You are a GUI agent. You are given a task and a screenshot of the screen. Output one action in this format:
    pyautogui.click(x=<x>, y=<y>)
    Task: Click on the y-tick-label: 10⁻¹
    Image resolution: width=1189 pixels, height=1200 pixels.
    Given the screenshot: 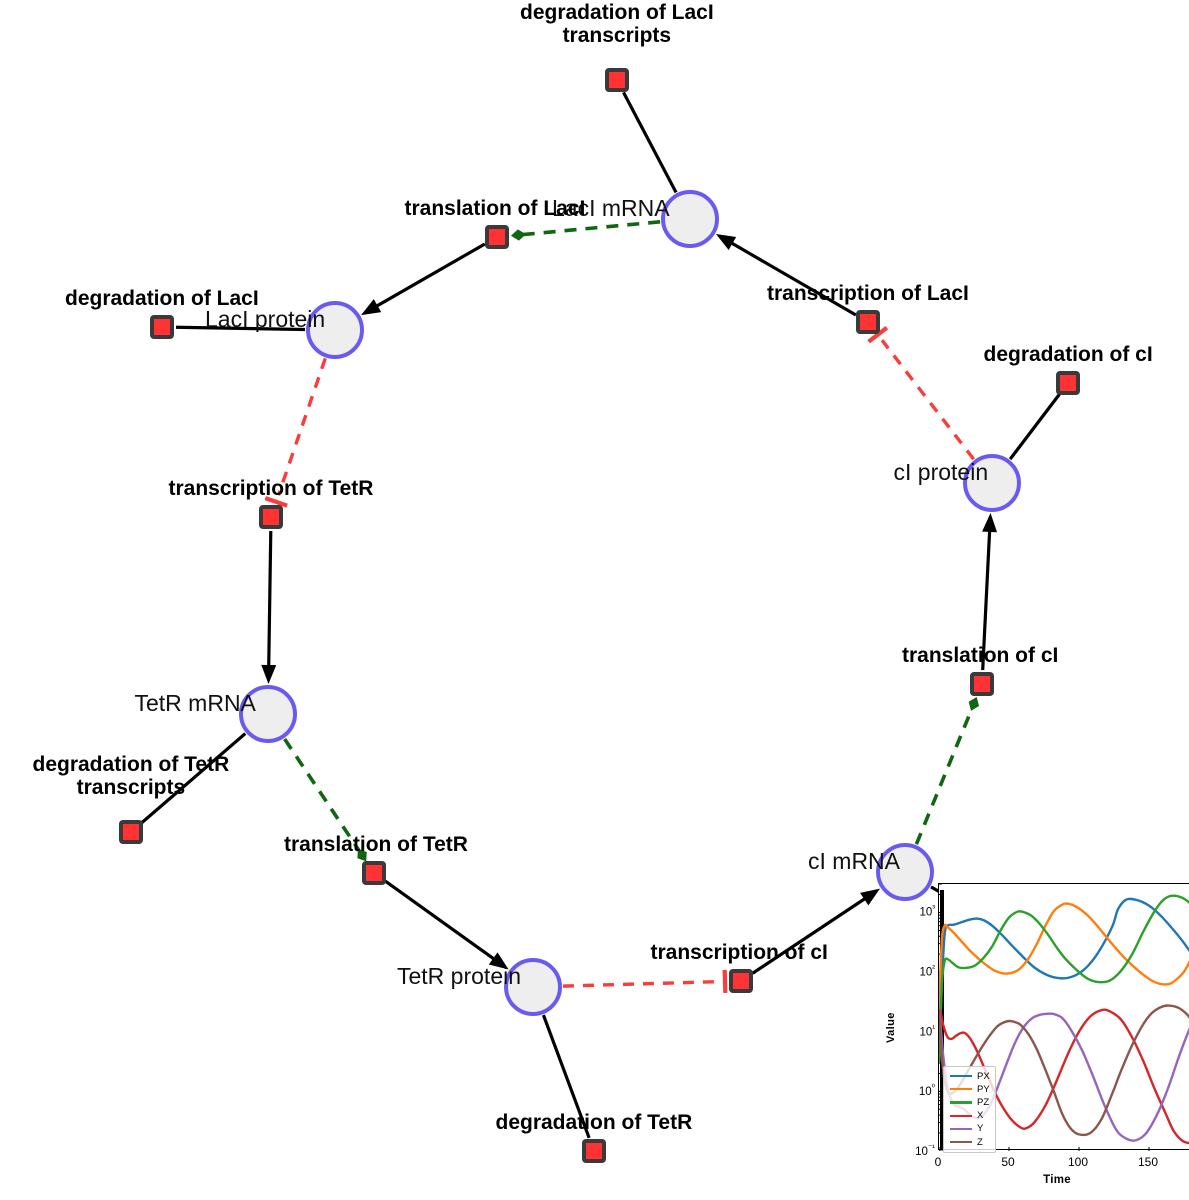 What is the action you would take?
    pyautogui.click(x=925, y=1150)
    